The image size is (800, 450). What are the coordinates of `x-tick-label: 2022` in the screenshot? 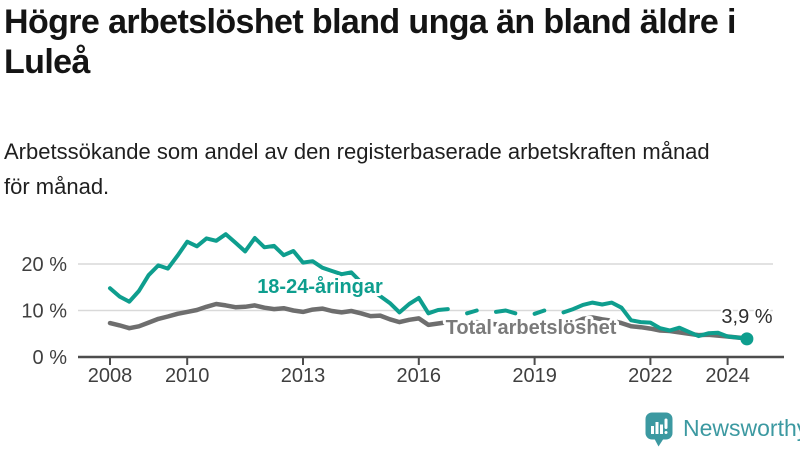 It's located at (650, 376).